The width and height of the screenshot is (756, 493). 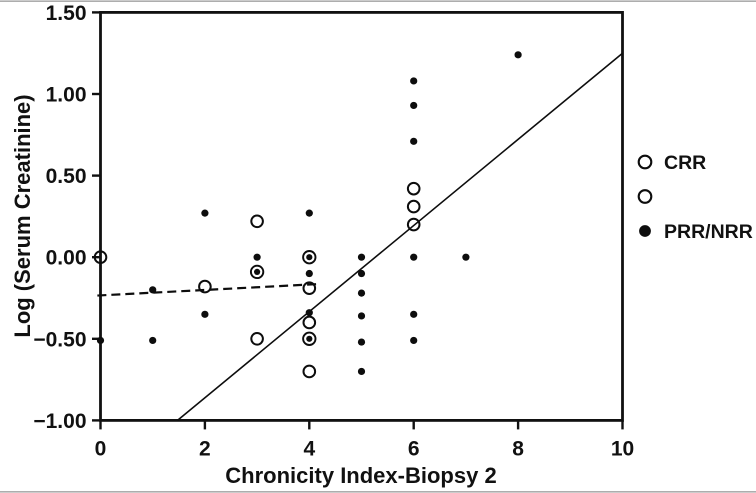 What do you see at coordinates (66, 258) in the screenshot?
I see `y-tick-label: 0.00` at bounding box center [66, 258].